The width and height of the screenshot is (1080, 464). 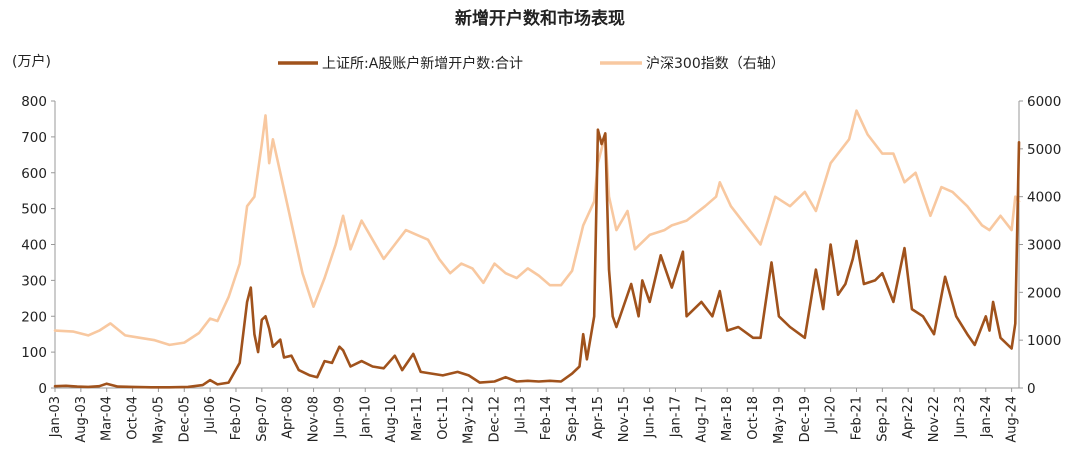 What do you see at coordinates (34, 281) in the screenshot?
I see `left-tick-label: 300` at bounding box center [34, 281].